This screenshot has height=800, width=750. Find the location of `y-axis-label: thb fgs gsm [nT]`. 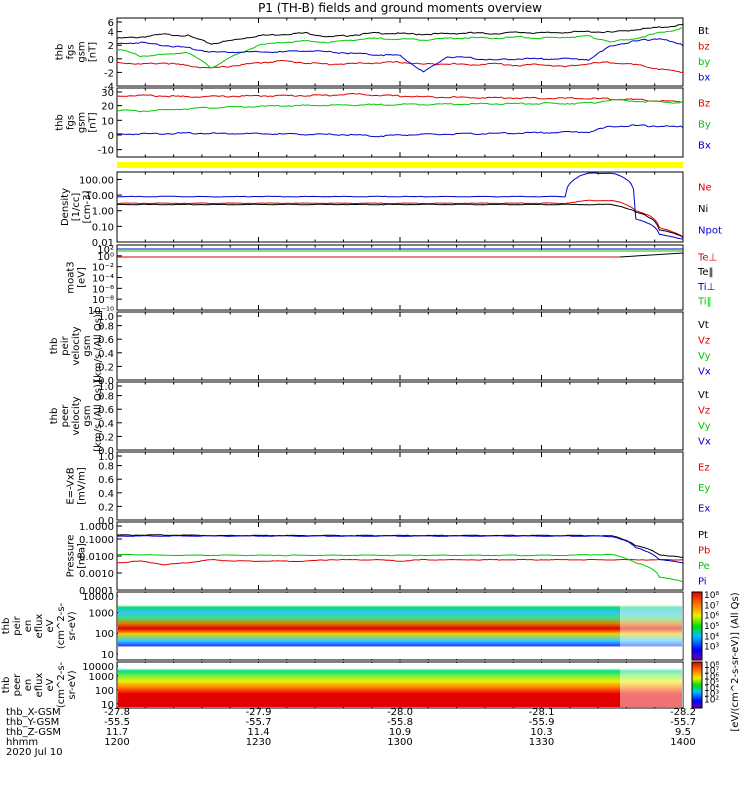

y-axis-label: thb fgs gsm [nT] is located at coordinates (77, 51).